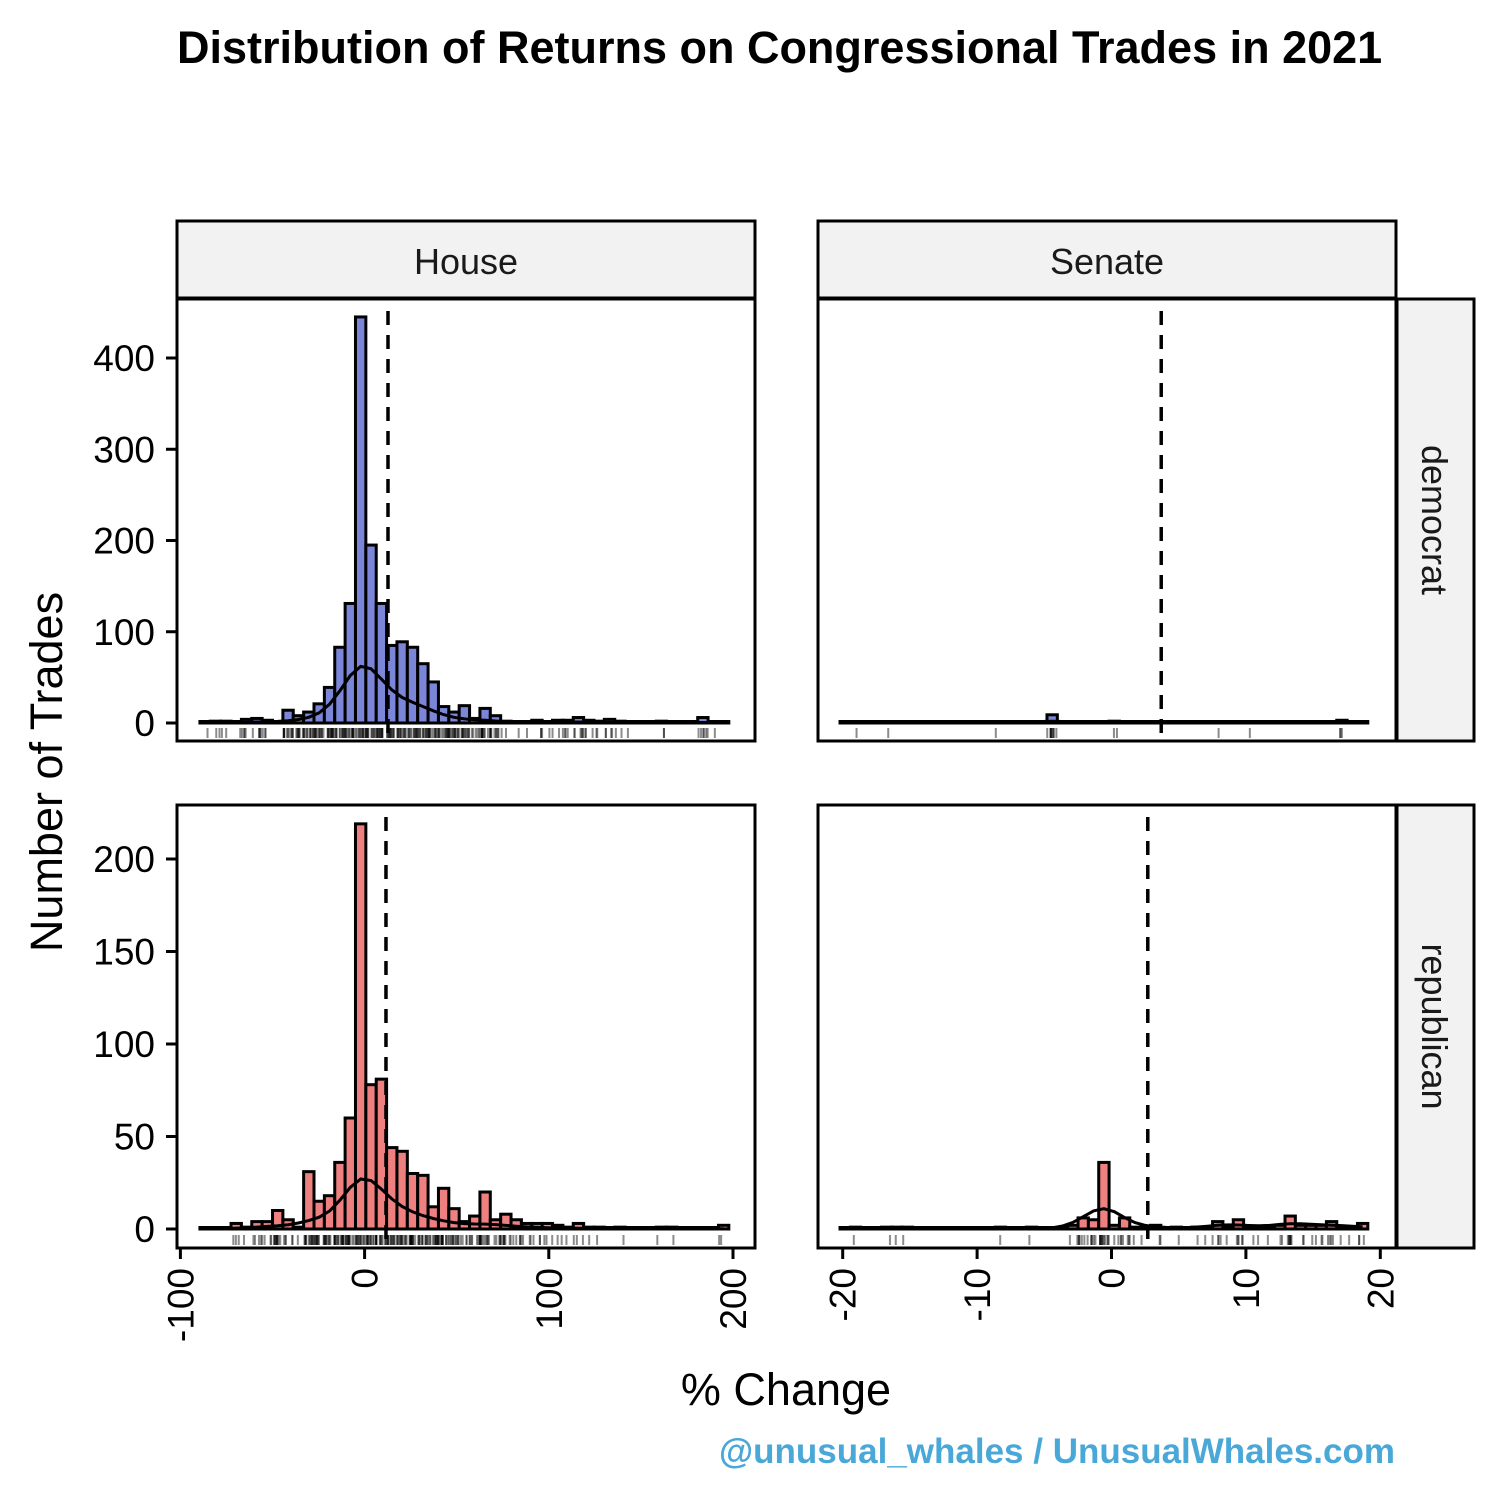 Image resolution: width=1500 pixels, height=1500 pixels. Describe the element at coordinates (977, 1294) in the screenshot. I see `x-tick-label-senate: -10` at that location.